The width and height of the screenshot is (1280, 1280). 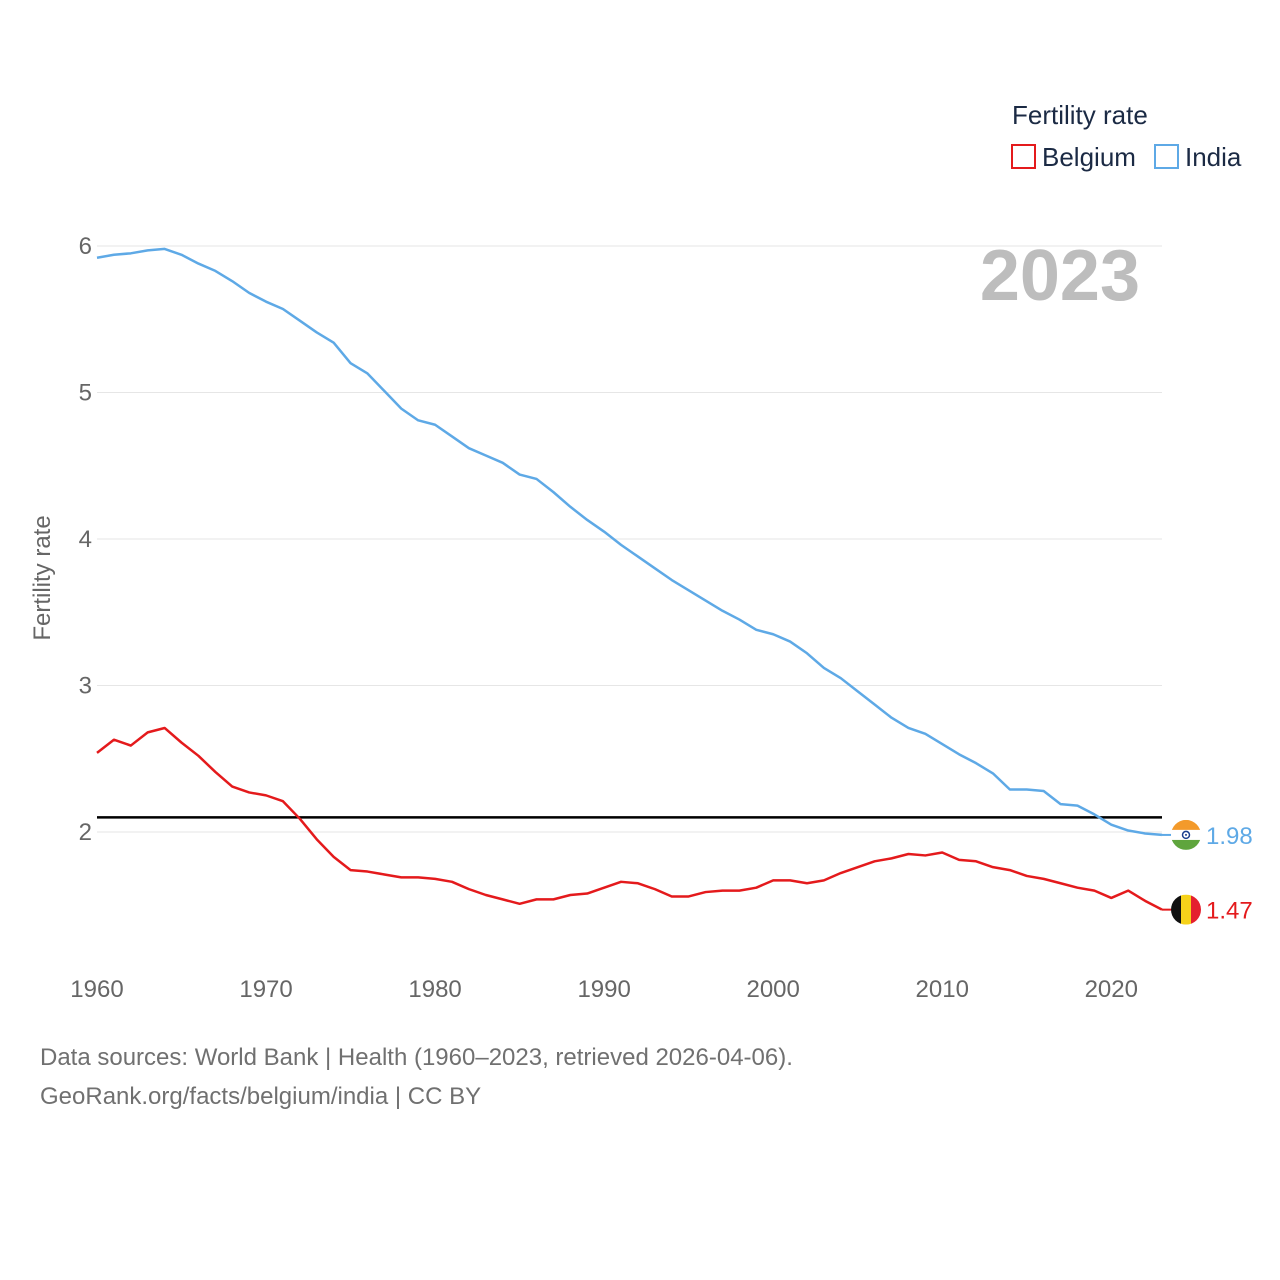 I want to click on y-tick-label: 2, so click(x=85, y=832).